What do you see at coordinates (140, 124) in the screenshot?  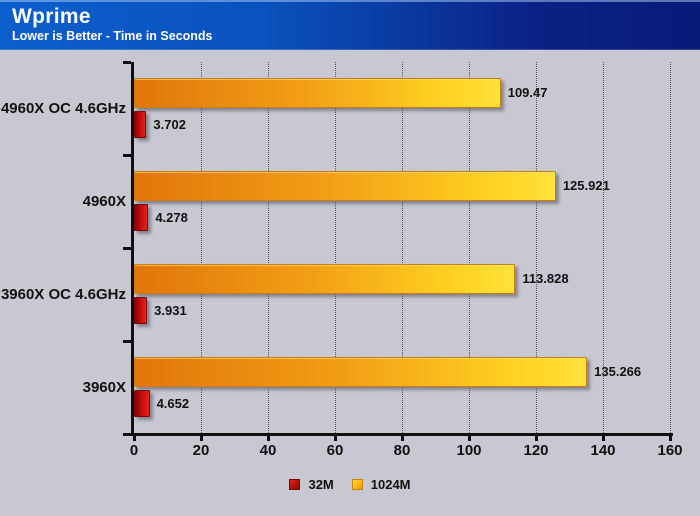 I see `bar-32m-cat0` at bounding box center [140, 124].